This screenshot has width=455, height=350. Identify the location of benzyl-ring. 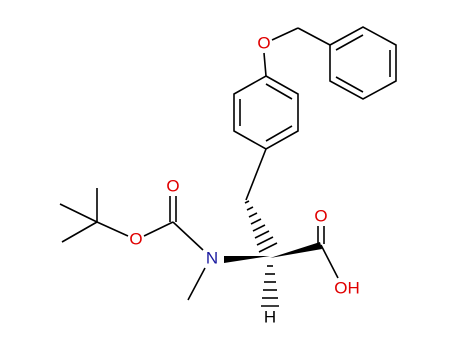
(363, 63).